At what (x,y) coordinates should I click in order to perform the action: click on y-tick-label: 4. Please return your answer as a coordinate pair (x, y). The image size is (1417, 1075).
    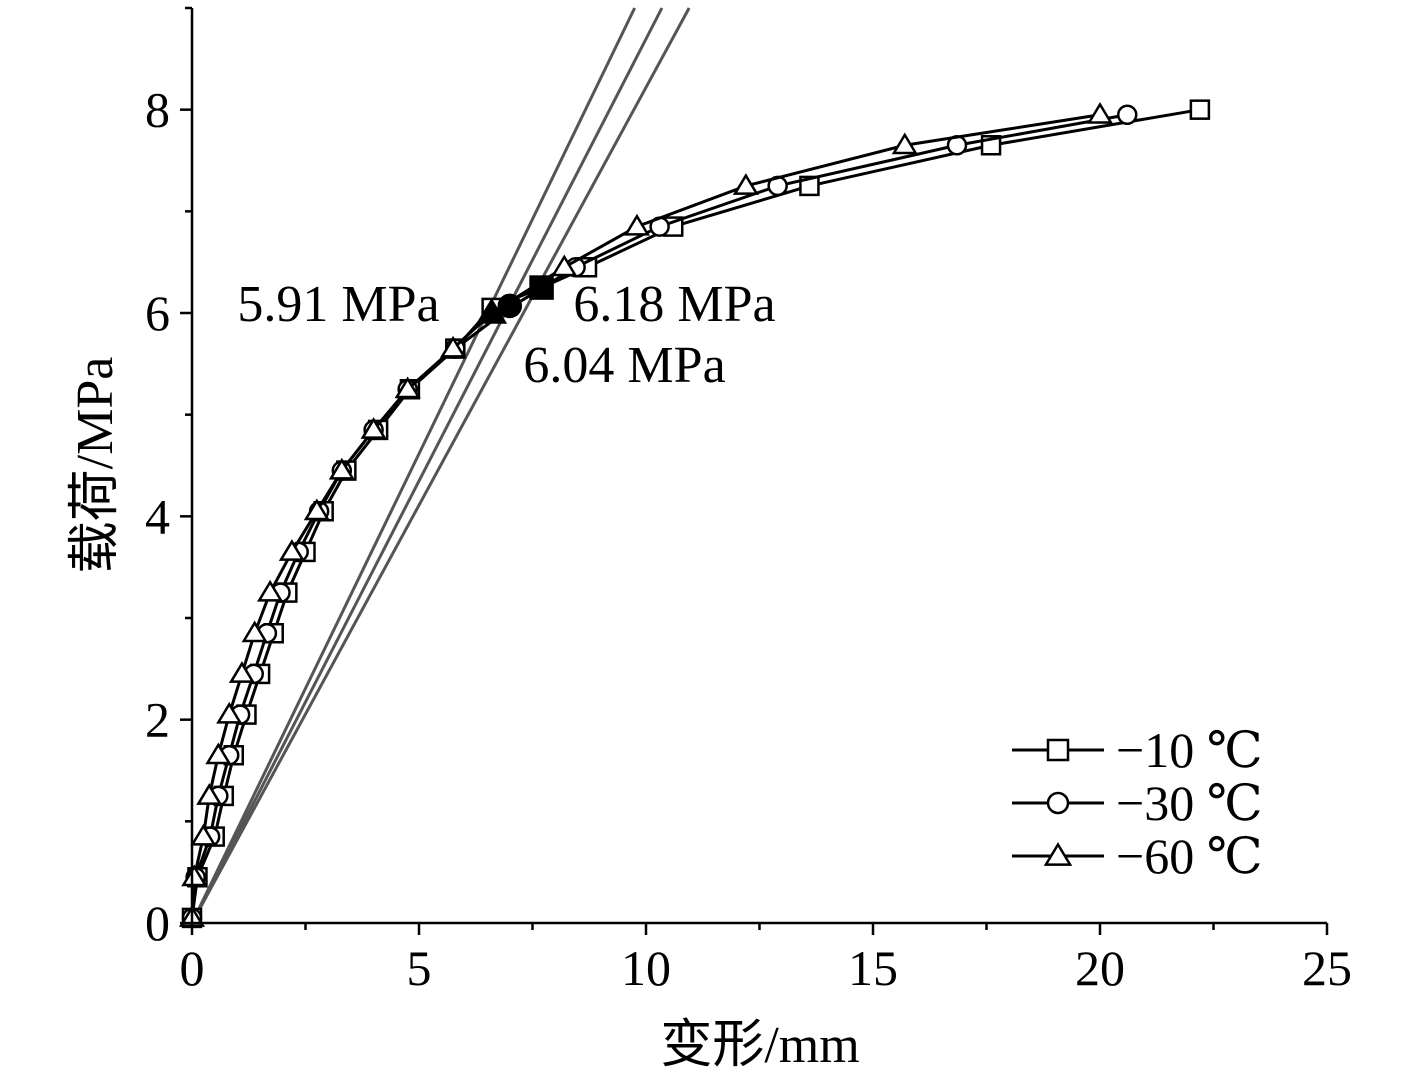
    Looking at the image, I should click on (157, 516).